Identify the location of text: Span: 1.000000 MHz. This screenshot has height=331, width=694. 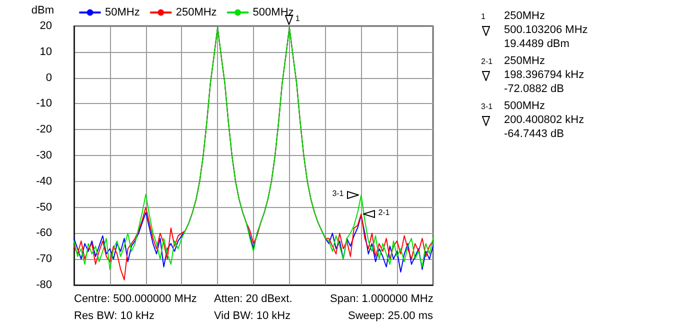
(382, 299).